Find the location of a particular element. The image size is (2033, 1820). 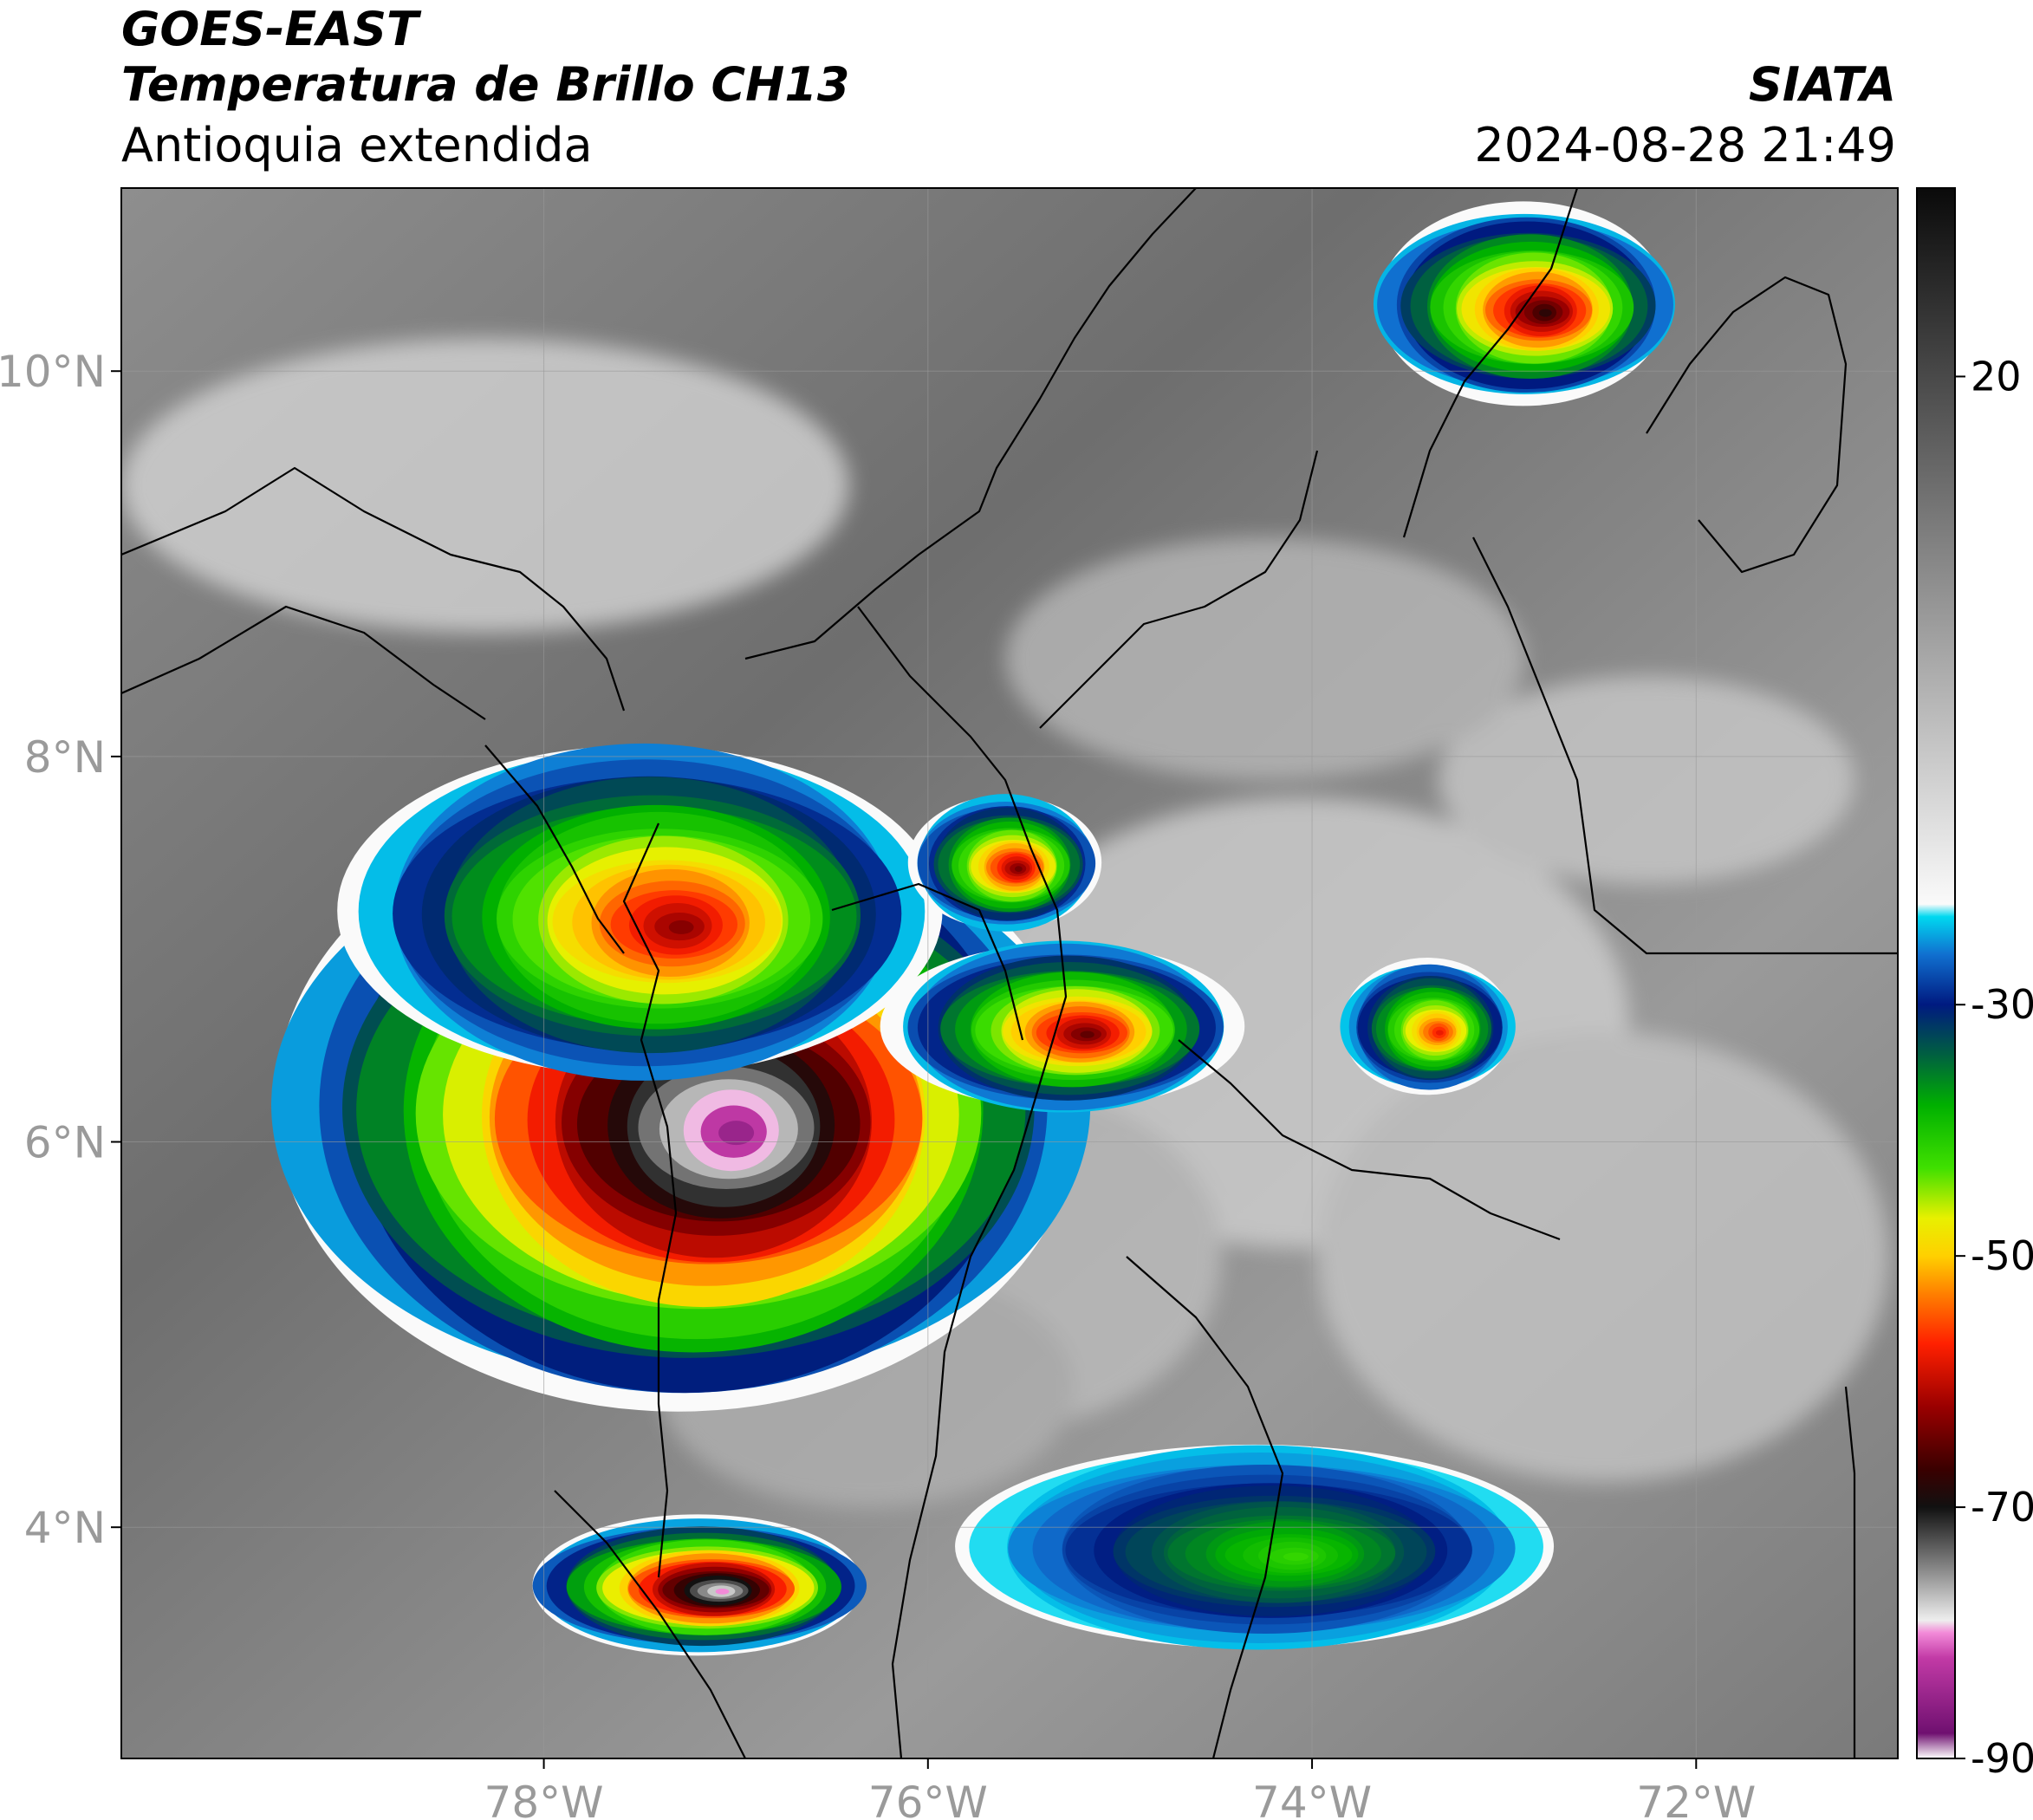

cordillera-boundary is located at coordinates (962, 1182).